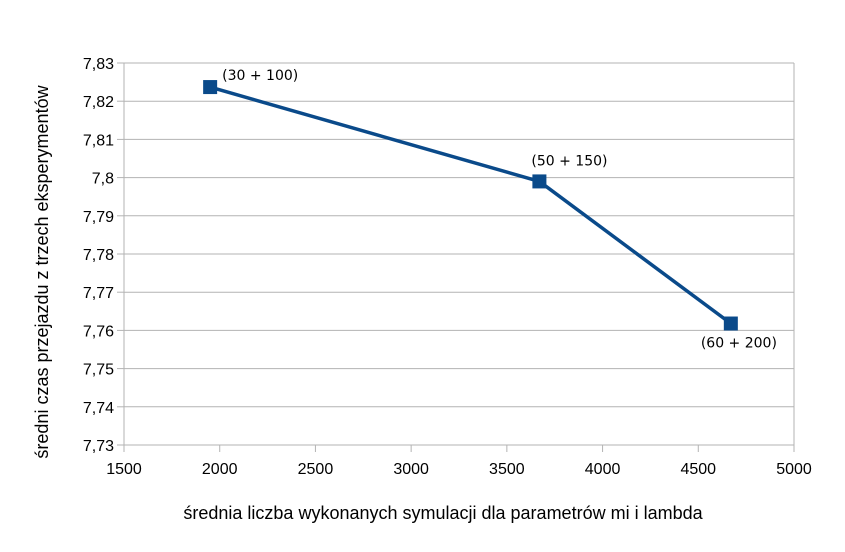 The height and width of the screenshot is (552, 845). Describe the element at coordinates (220, 469) in the screenshot. I see `x-tick-label: 2000` at that location.